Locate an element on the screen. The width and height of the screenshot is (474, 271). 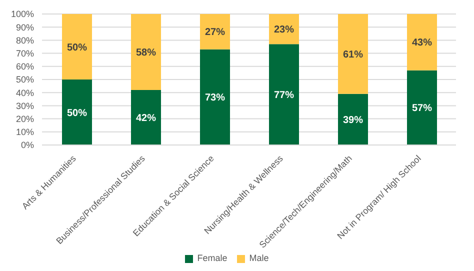
data-label: 57% is located at coordinates (422, 108).